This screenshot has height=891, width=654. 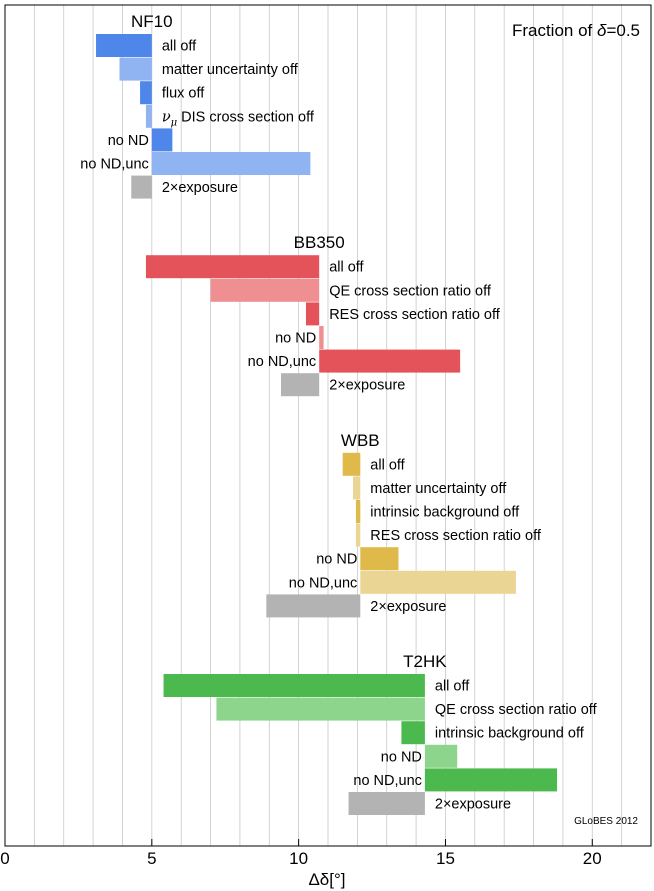 What do you see at coordinates (151, 858) in the screenshot?
I see `x-tick-label: 5` at bounding box center [151, 858].